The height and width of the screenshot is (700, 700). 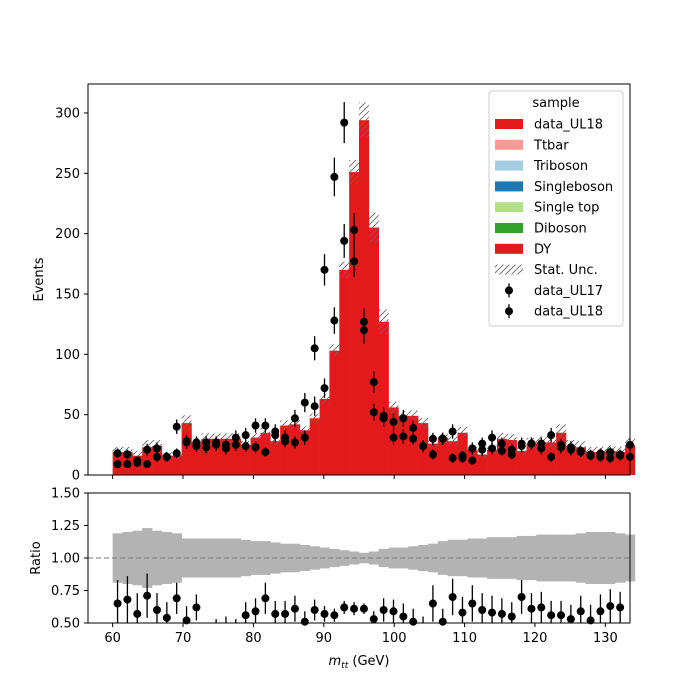 What do you see at coordinates (605, 638) in the screenshot?
I see `x-tick-label: 130` at bounding box center [605, 638].